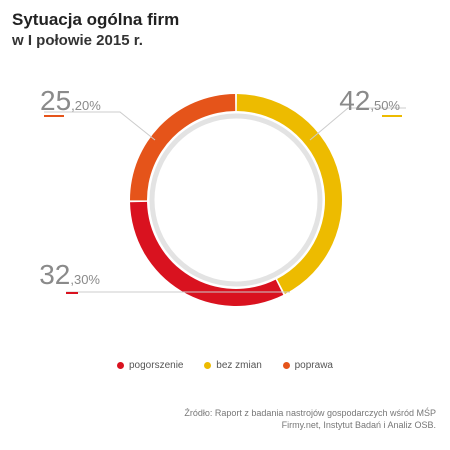  Describe the element at coordinates (70, 100) in the screenshot. I see `data-label-poprawa: 25,20%` at that location.